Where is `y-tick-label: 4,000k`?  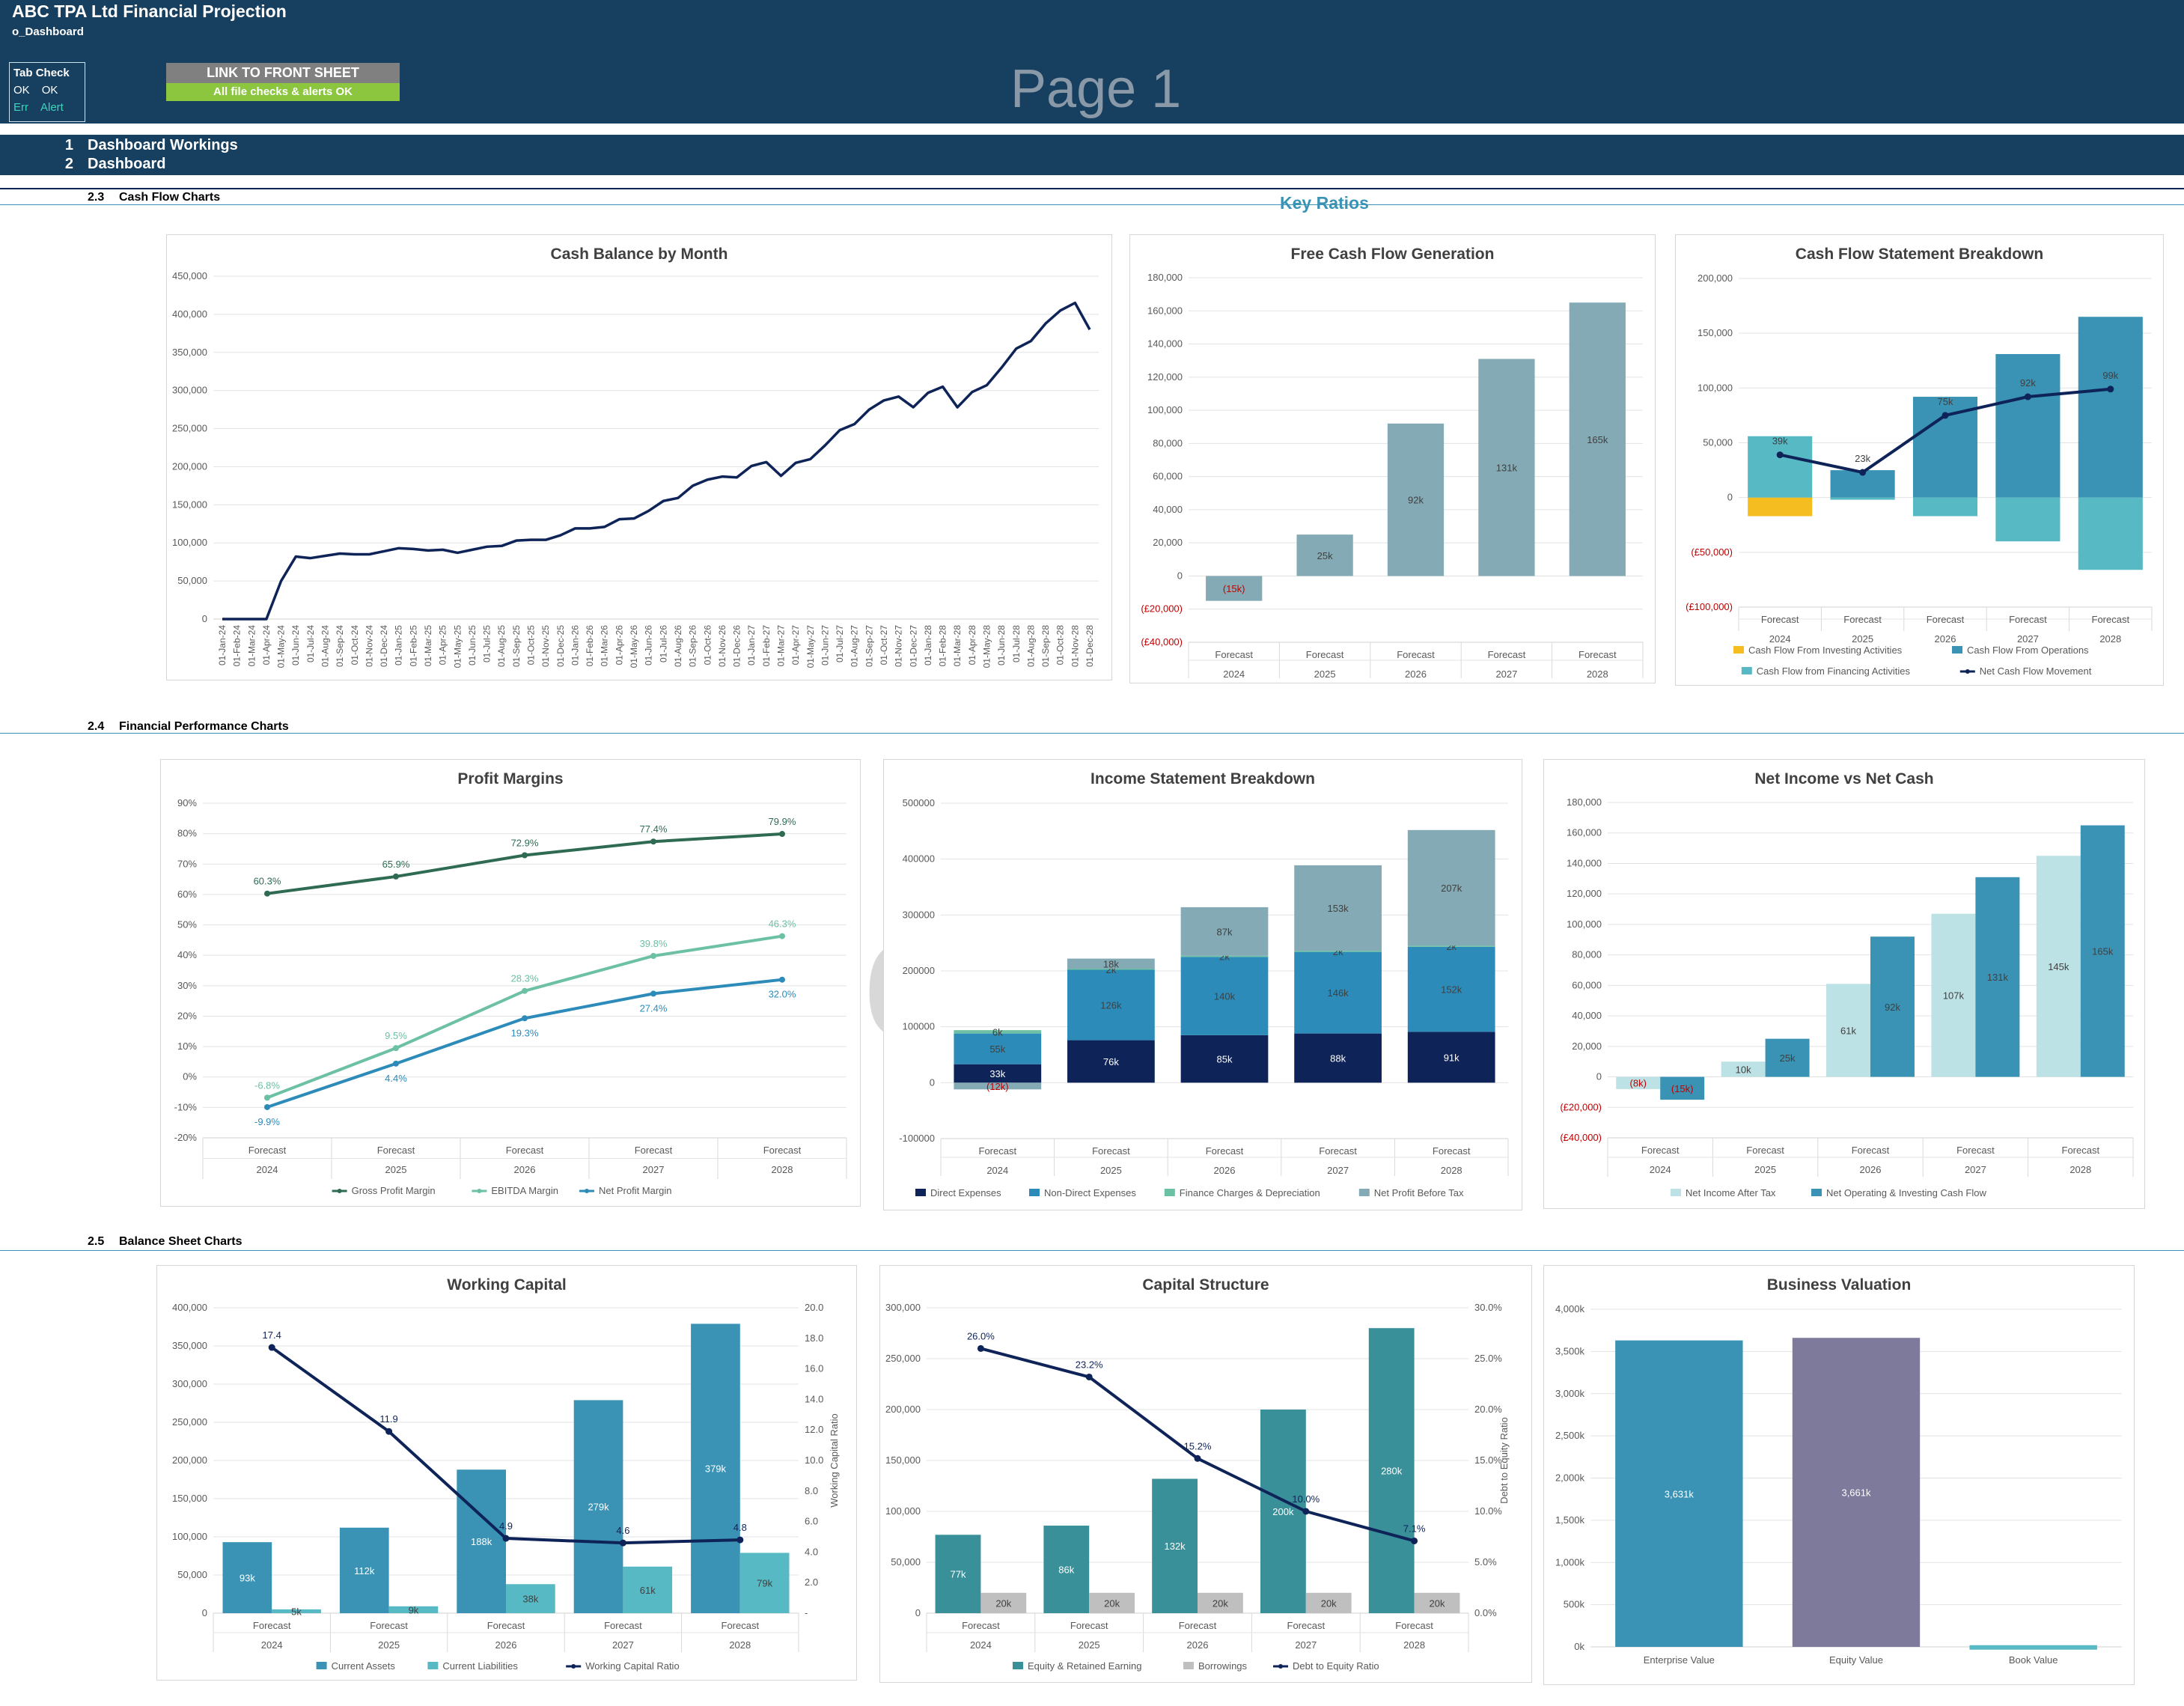
y-tick-label: 4,000k is located at coordinates (1570, 1308).